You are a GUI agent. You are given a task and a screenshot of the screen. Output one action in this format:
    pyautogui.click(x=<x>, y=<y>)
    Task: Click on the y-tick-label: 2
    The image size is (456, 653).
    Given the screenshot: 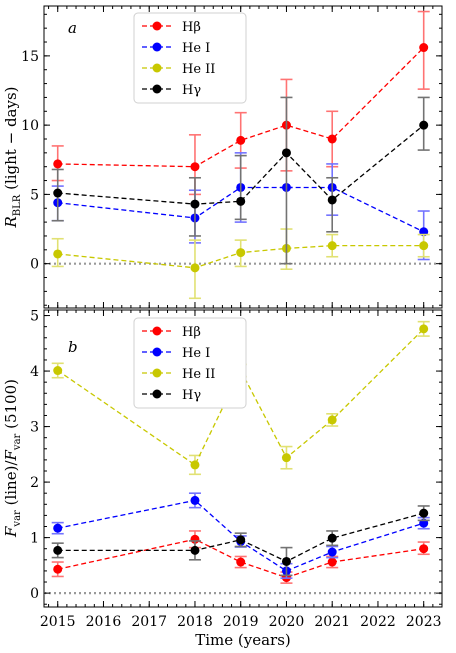 What is the action you would take?
    pyautogui.click(x=34, y=483)
    